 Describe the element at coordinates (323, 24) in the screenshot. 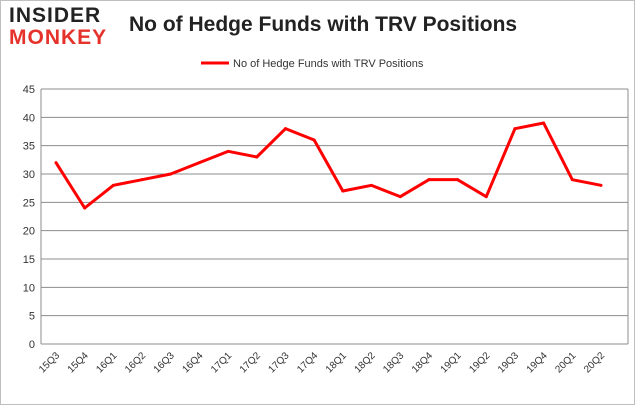

I see `chart-title: No of Hedge Funds with TRV Positions` at that location.